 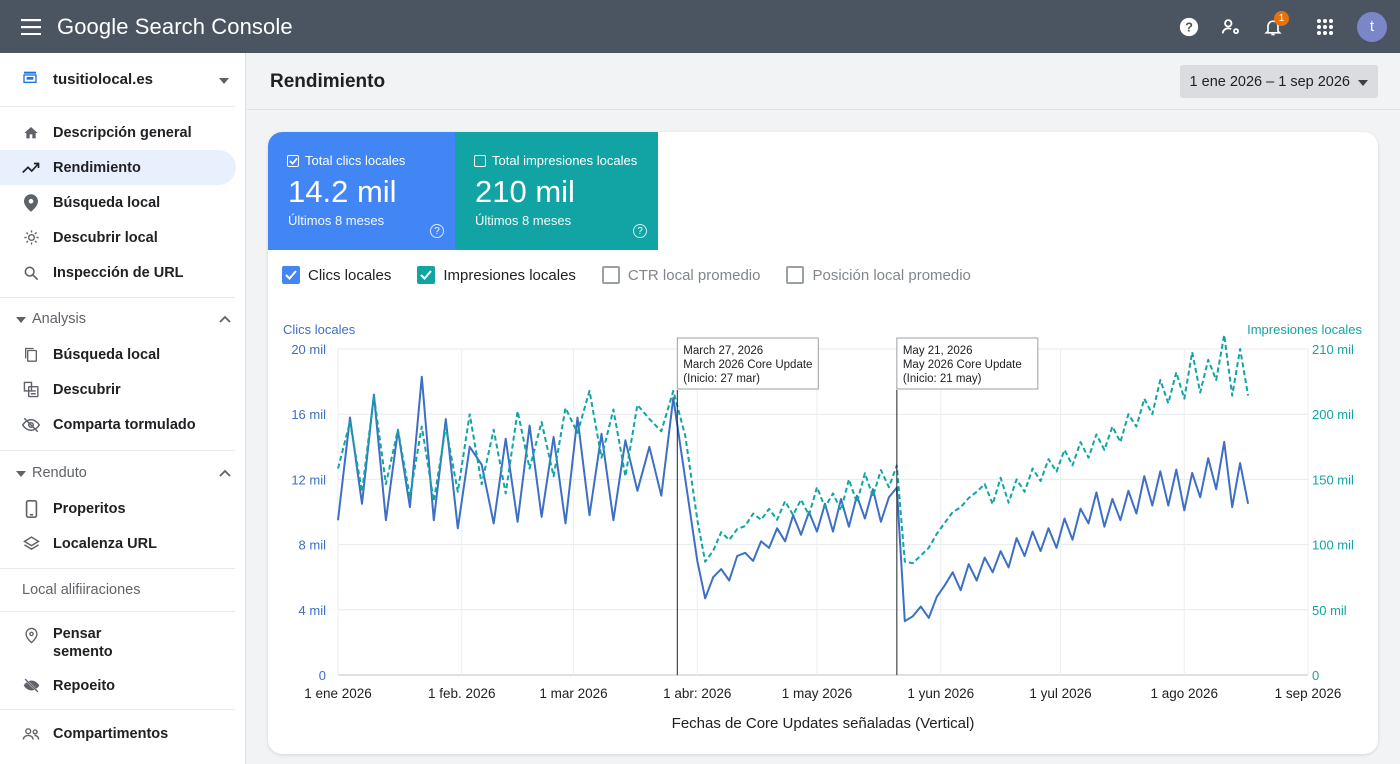 What do you see at coordinates (940, 693) in the screenshot?
I see `x-tick-label: 1 yun 2026` at bounding box center [940, 693].